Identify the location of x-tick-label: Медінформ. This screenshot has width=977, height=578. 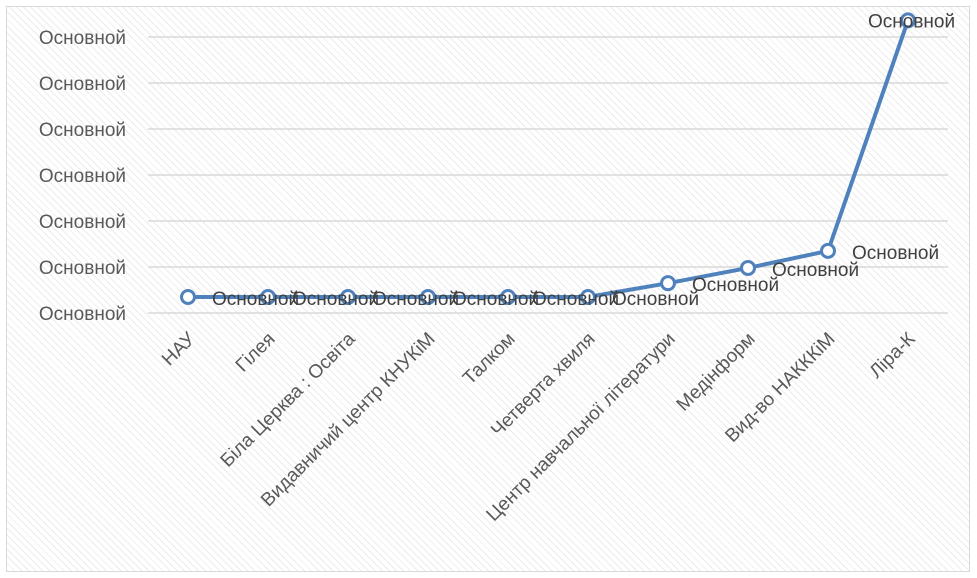
(716, 372).